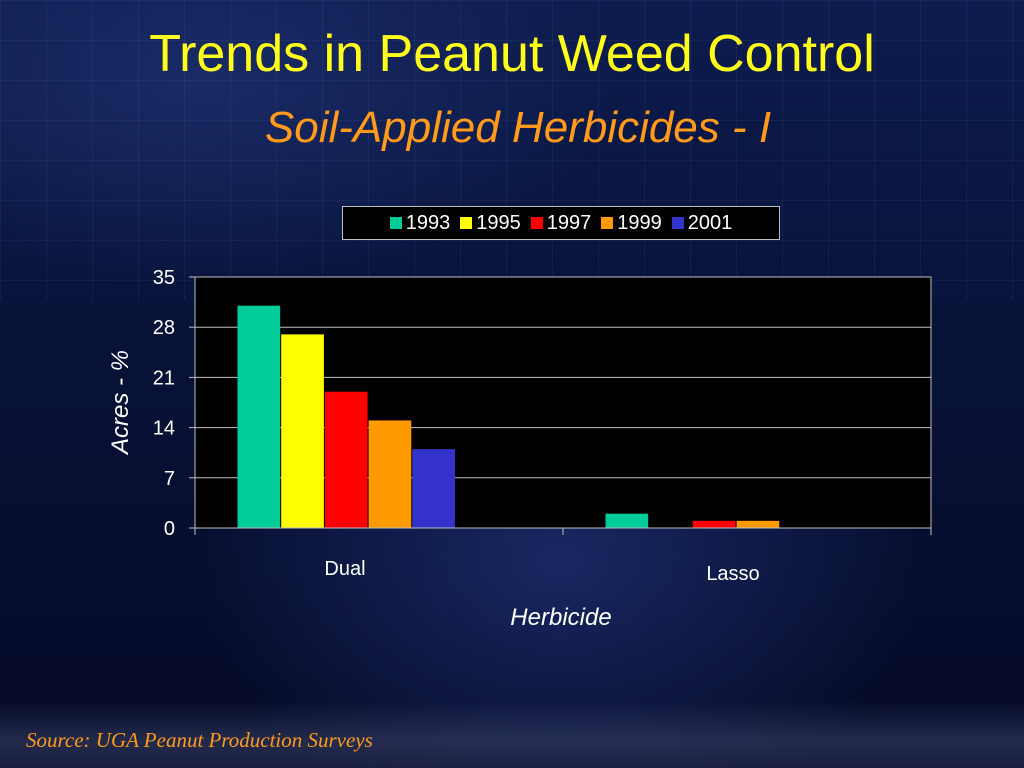  I want to click on x-axis-label: Herbicide, so click(560, 617).